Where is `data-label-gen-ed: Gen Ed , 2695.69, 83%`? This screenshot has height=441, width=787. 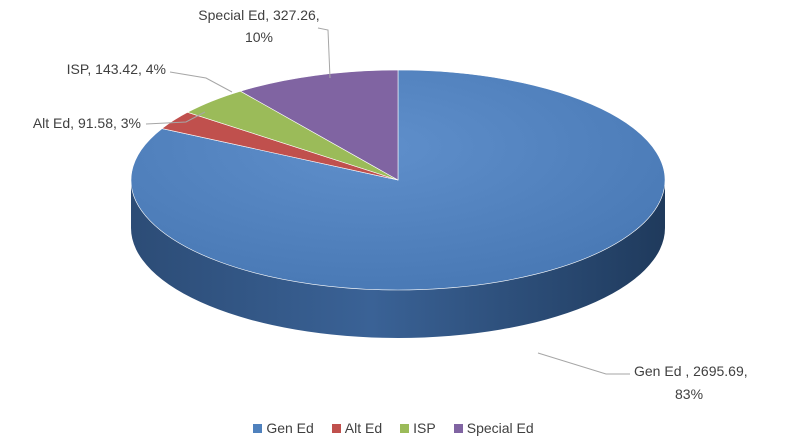 data-label-gen-ed: Gen Ed , 2695.69, 83% is located at coordinates (691, 382).